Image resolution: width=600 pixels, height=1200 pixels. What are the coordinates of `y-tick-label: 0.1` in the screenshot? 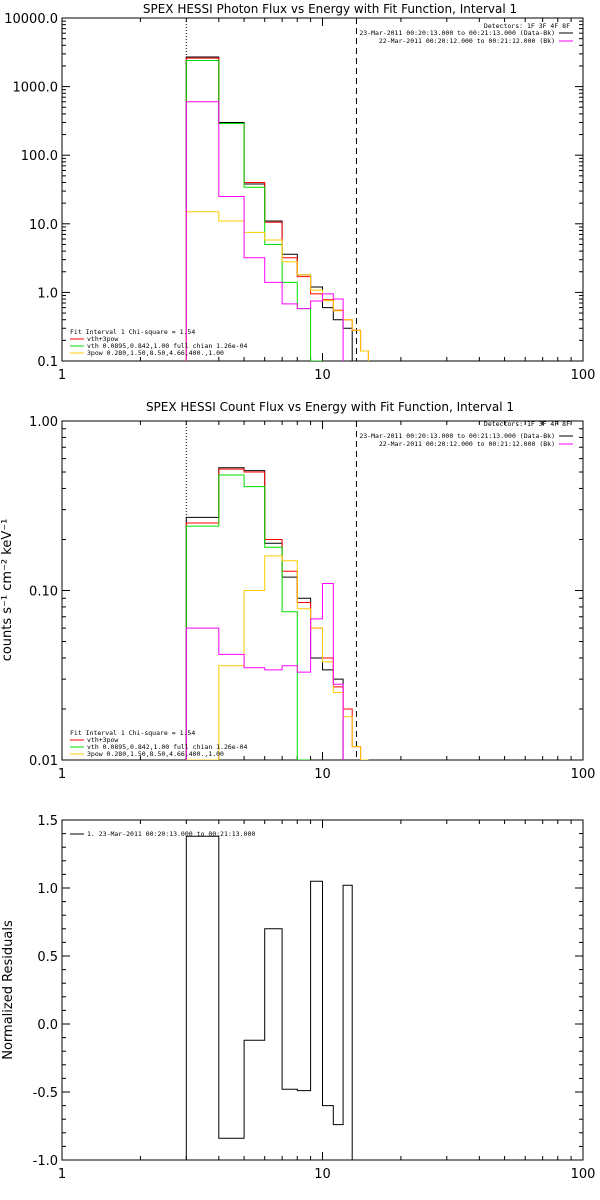 It's located at (47, 362).